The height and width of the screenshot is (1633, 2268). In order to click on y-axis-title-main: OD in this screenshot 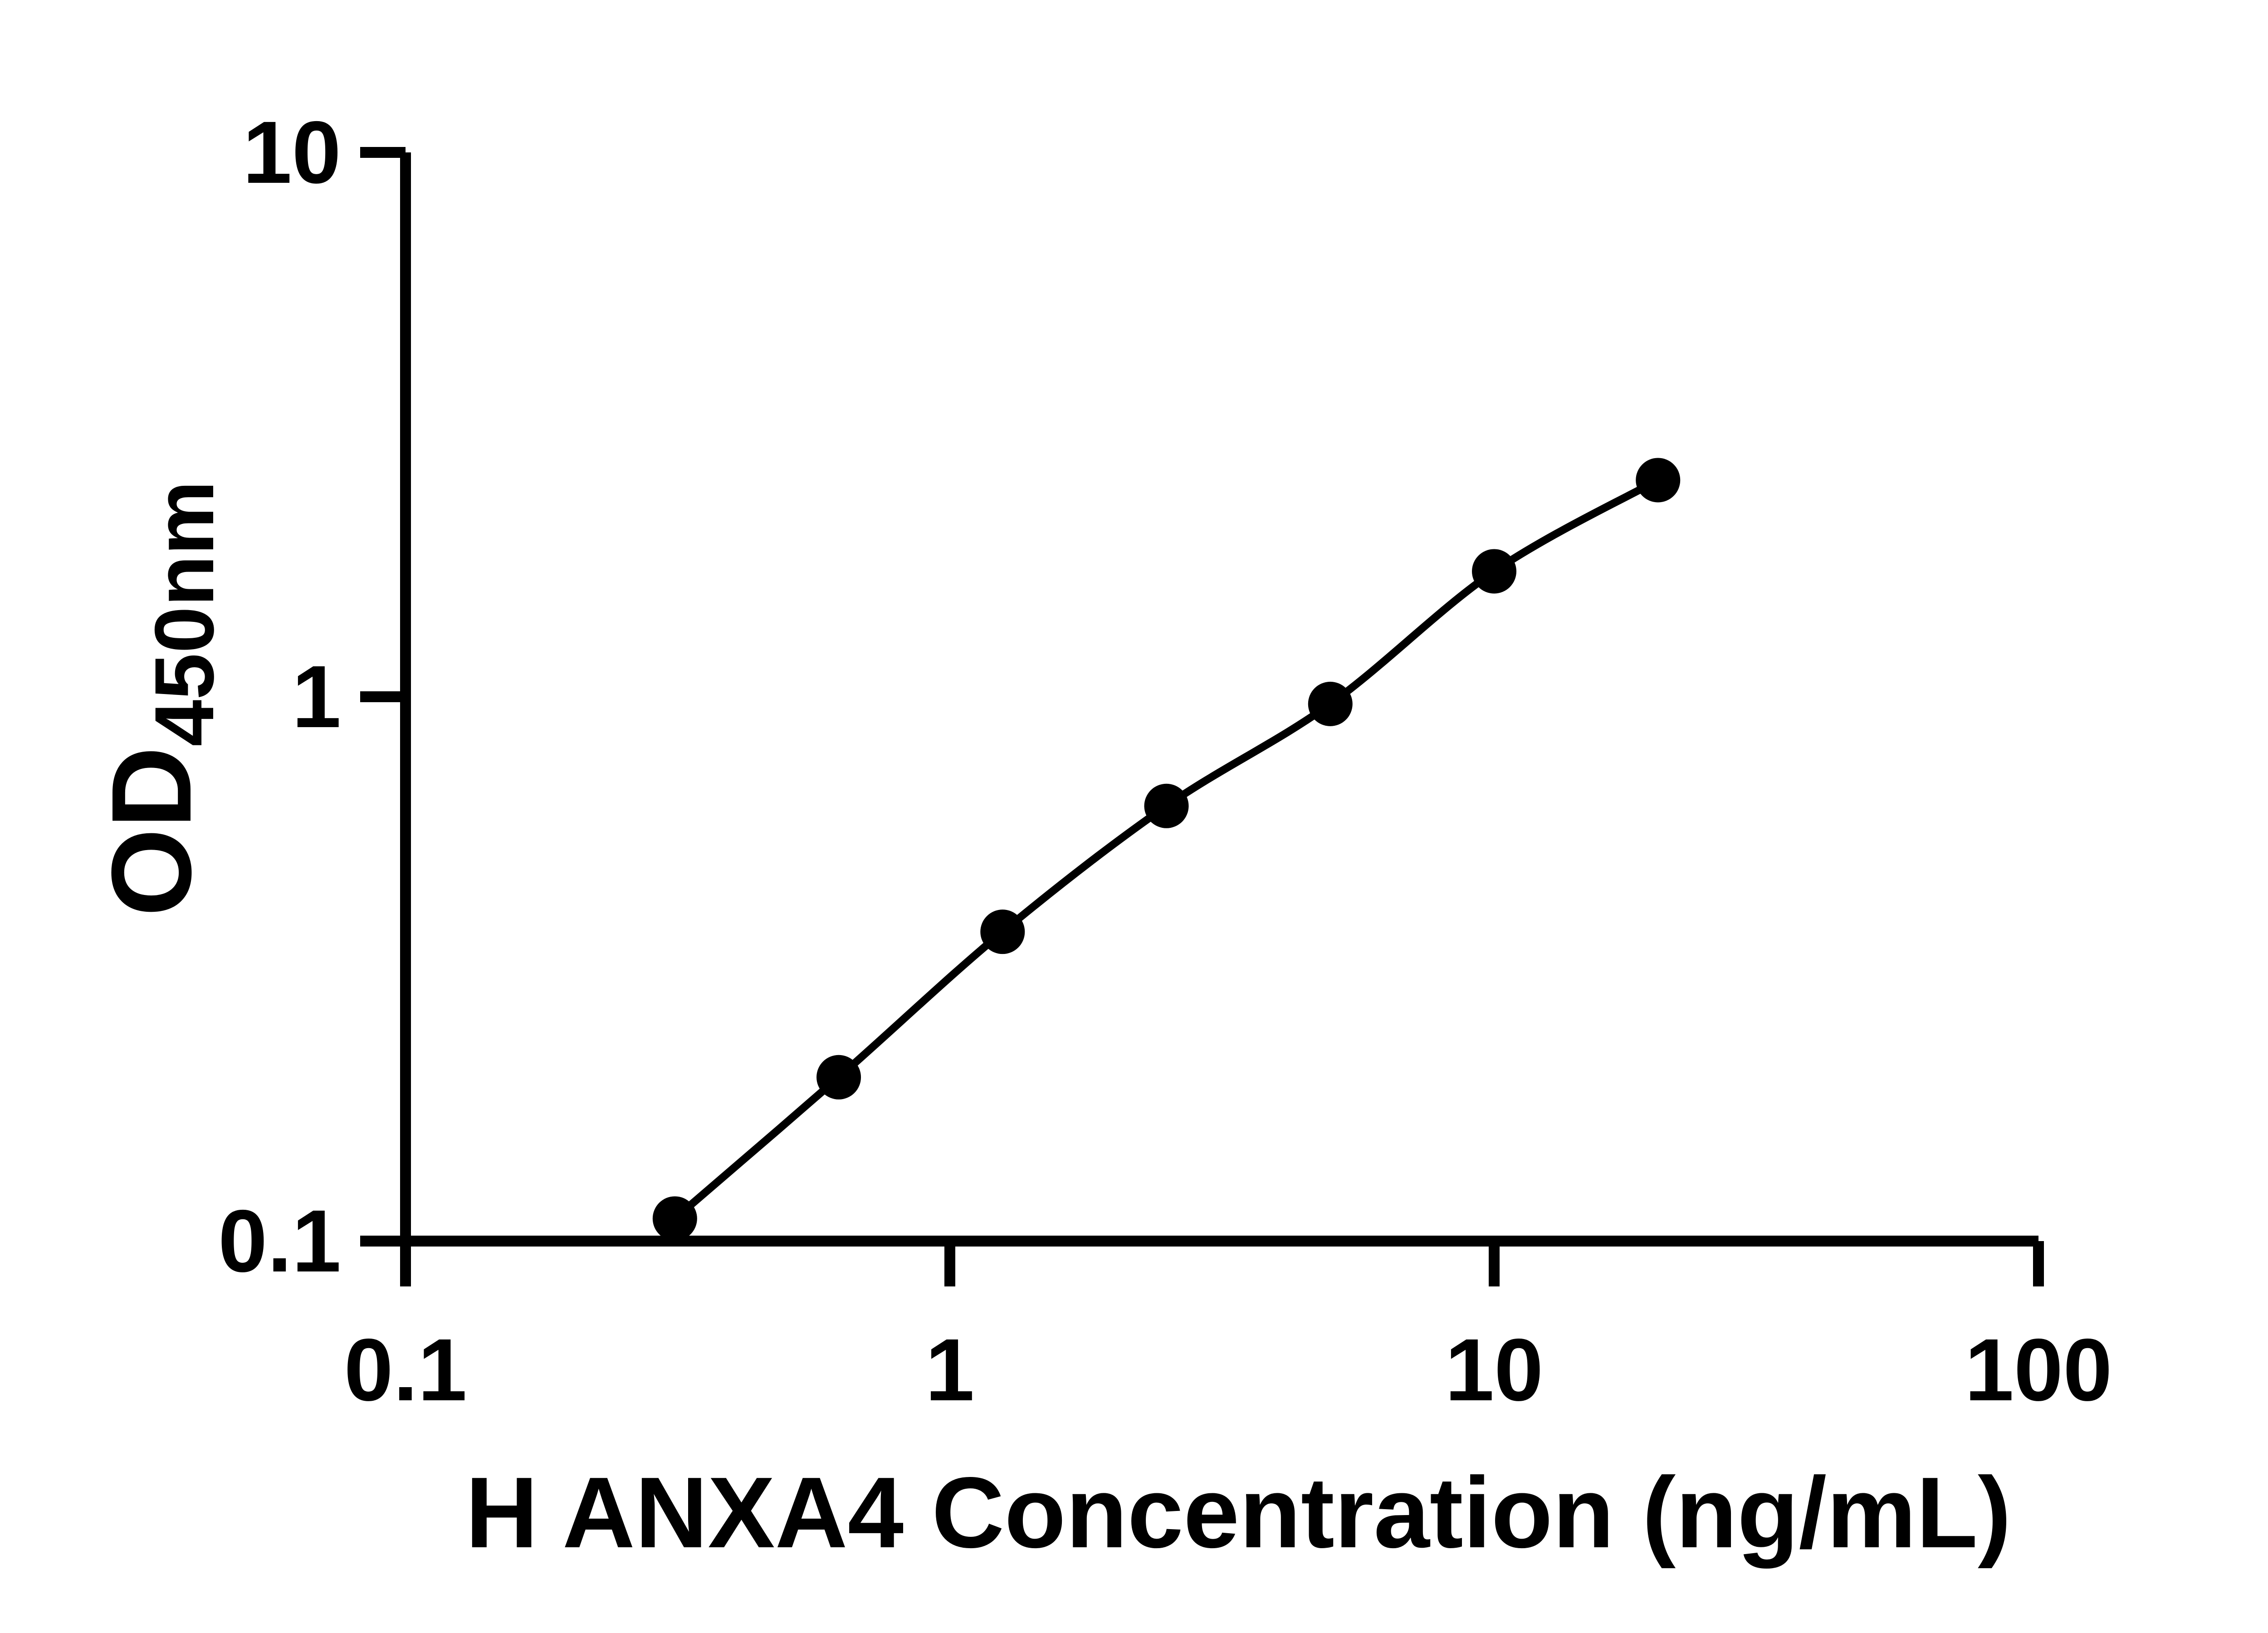, I will do `click(151, 832)`.